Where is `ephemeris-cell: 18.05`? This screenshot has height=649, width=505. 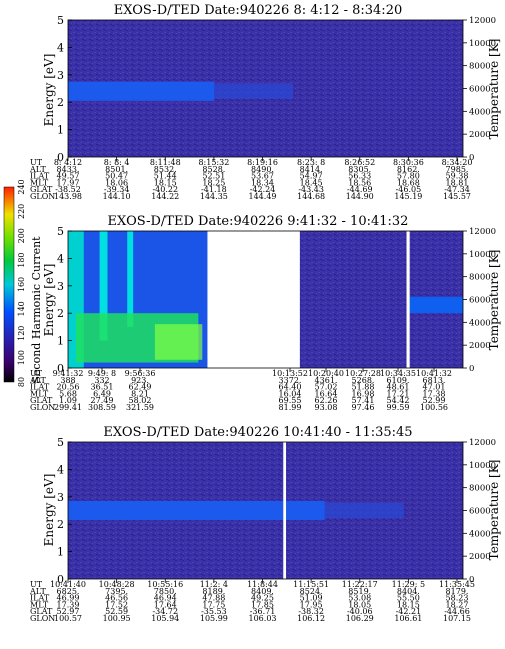 ephemeris-cell: 18.05 is located at coordinates (359, 604).